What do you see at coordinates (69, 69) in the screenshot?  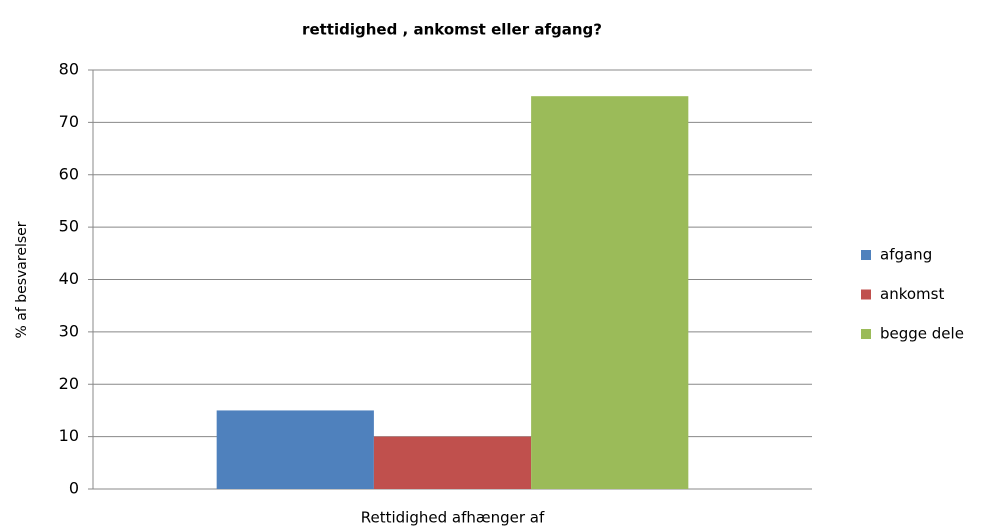 I see `y-tick-label: 80` at bounding box center [69, 69].